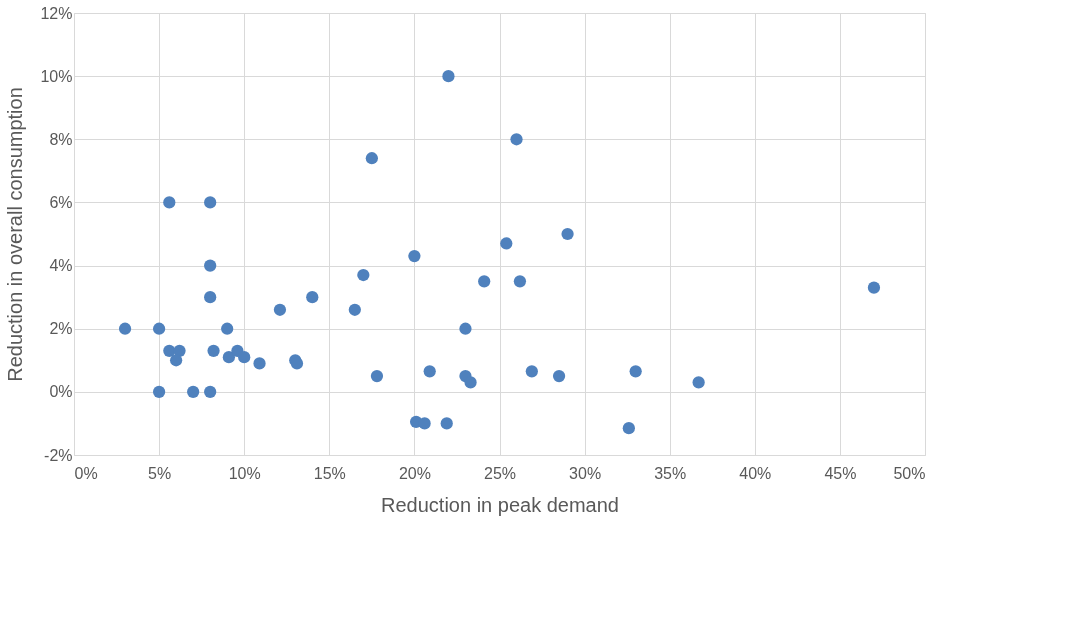 This screenshot has height=628, width=1077. What do you see at coordinates (755, 473) in the screenshot?
I see `x-tick-label: 40%` at bounding box center [755, 473].